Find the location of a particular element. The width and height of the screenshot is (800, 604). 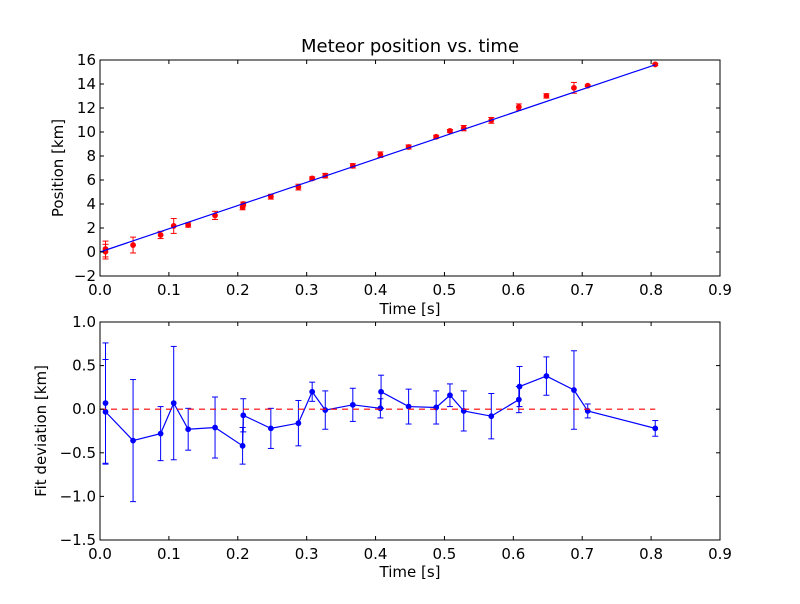

position-y-tick-label: 12 is located at coordinates (86, 108).